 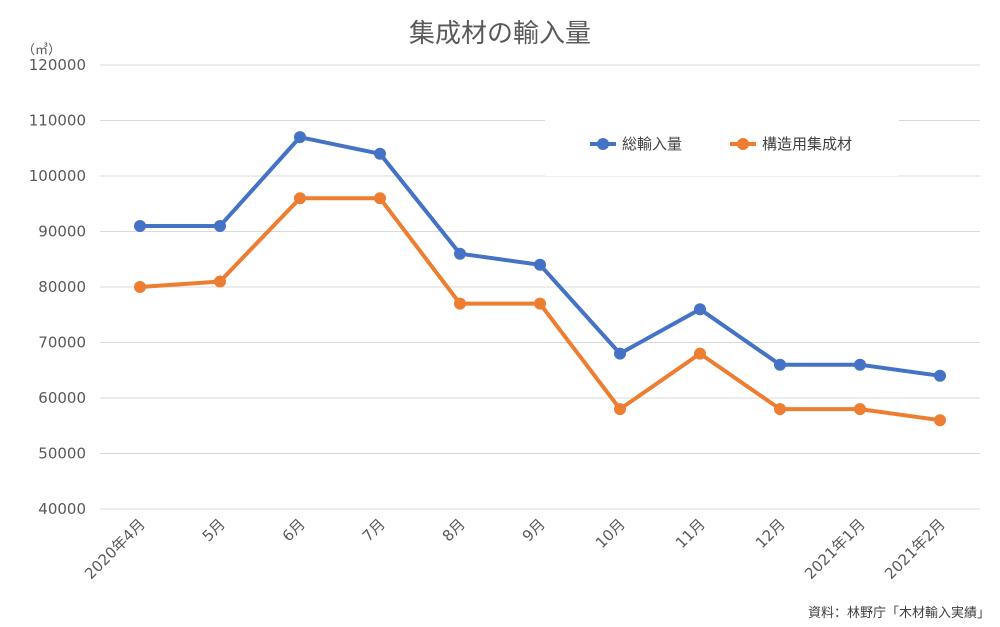 I want to click on legend: 総輸入量 構造用集成材, so click(x=722, y=144).